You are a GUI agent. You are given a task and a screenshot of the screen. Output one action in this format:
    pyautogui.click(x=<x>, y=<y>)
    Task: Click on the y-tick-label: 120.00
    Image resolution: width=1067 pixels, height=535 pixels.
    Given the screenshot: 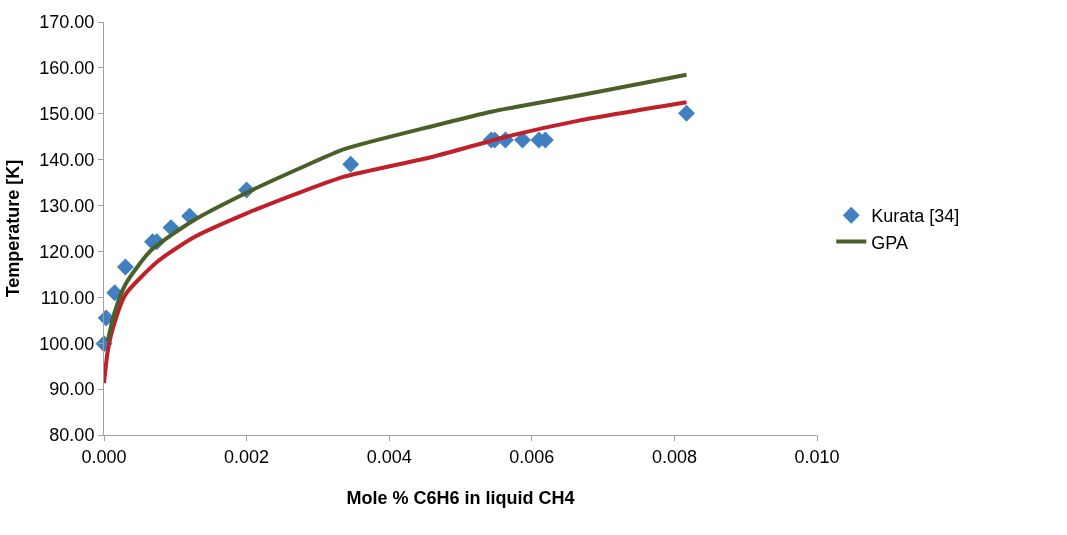 What is the action you would take?
    pyautogui.click(x=67, y=251)
    